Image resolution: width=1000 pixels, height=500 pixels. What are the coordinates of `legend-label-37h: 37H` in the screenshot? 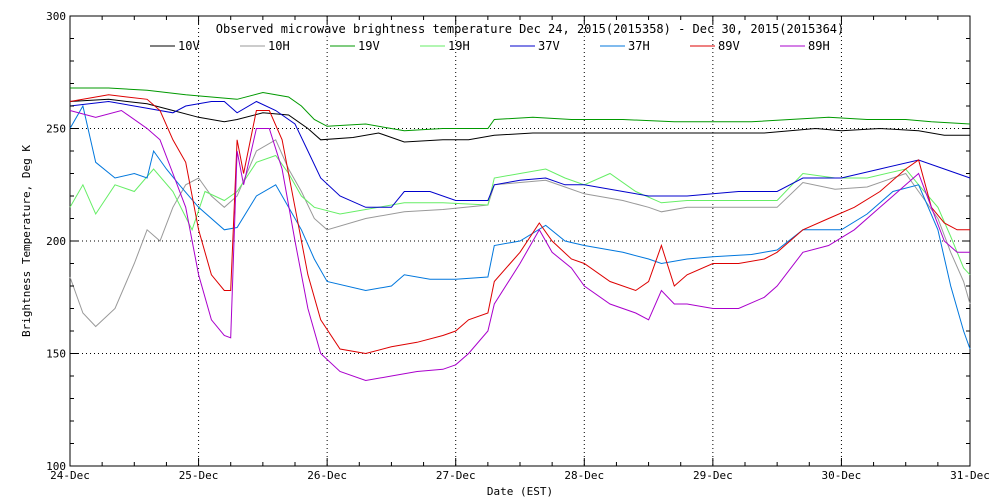 It's located at (639, 46).